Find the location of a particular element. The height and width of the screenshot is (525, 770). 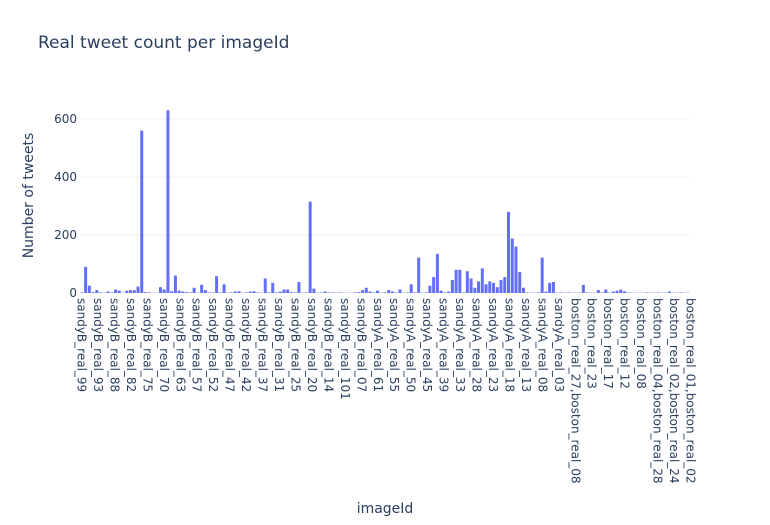

x-tick-label: sandyB_real_57 is located at coordinates (197, 345).